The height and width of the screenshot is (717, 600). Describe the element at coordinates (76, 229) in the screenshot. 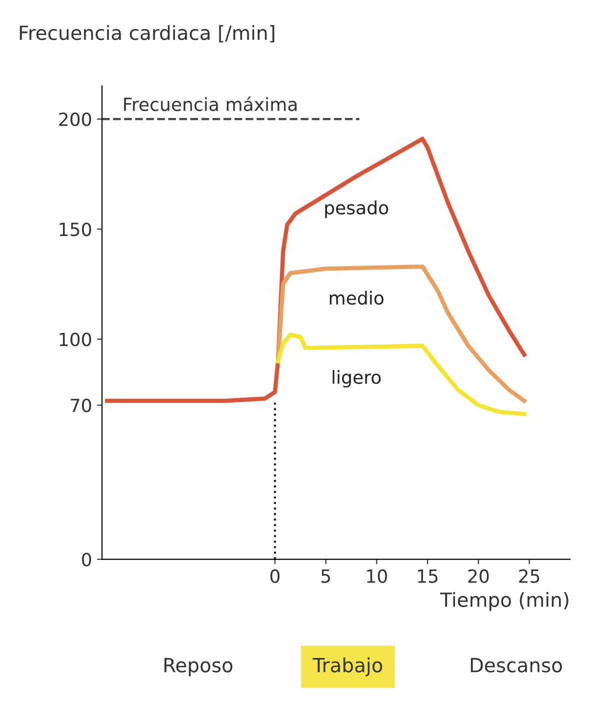

I see `y-tick-label: 150` at that location.